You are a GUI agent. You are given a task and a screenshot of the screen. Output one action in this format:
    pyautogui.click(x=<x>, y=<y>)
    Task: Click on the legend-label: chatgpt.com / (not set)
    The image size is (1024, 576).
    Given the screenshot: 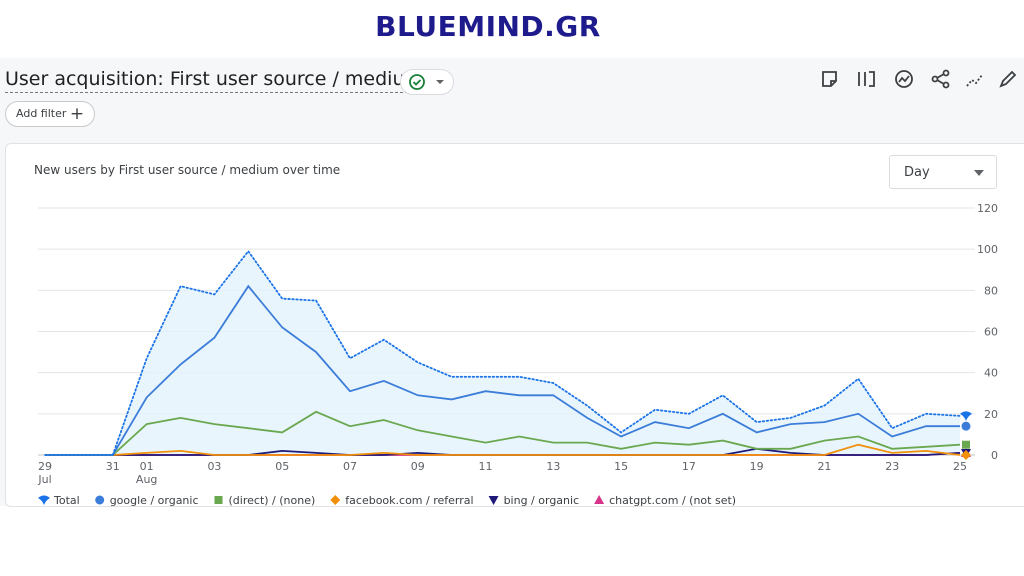 What is the action you would take?
    pyautogui.click(x=672, y=500)
    